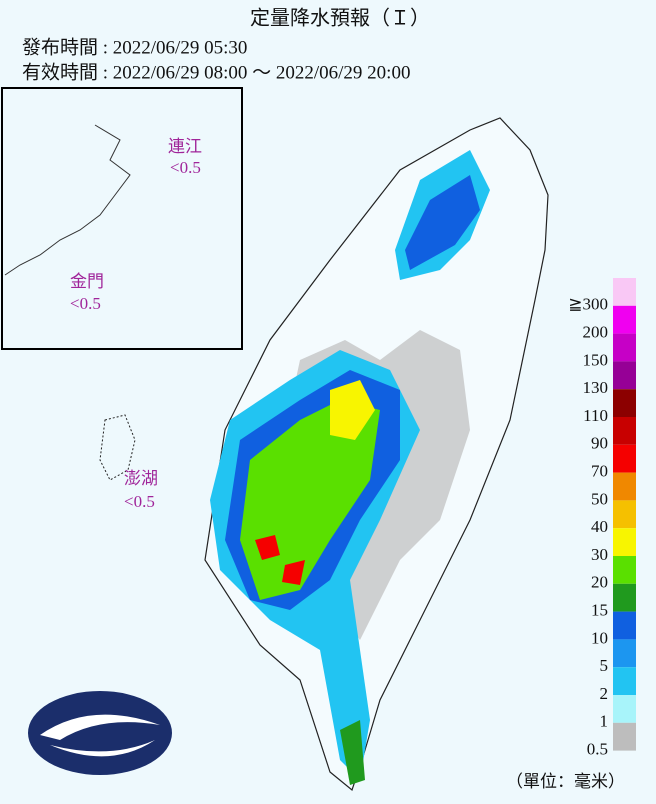 This screenshot has height=804, width=656. I want to click on legend-label: 2, so click(604, 693).